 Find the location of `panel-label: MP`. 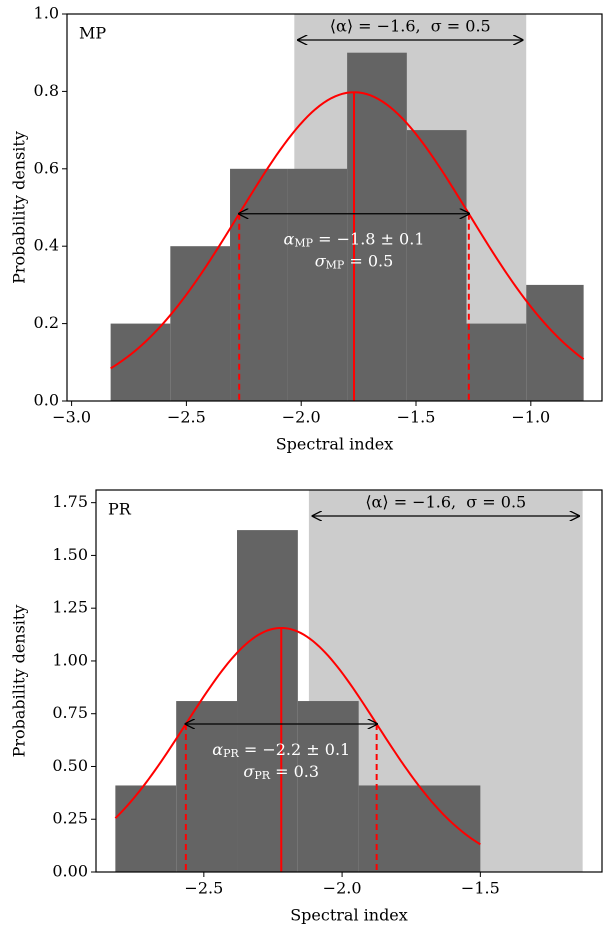

panel-label: MP is located at coordinates (92, 33).